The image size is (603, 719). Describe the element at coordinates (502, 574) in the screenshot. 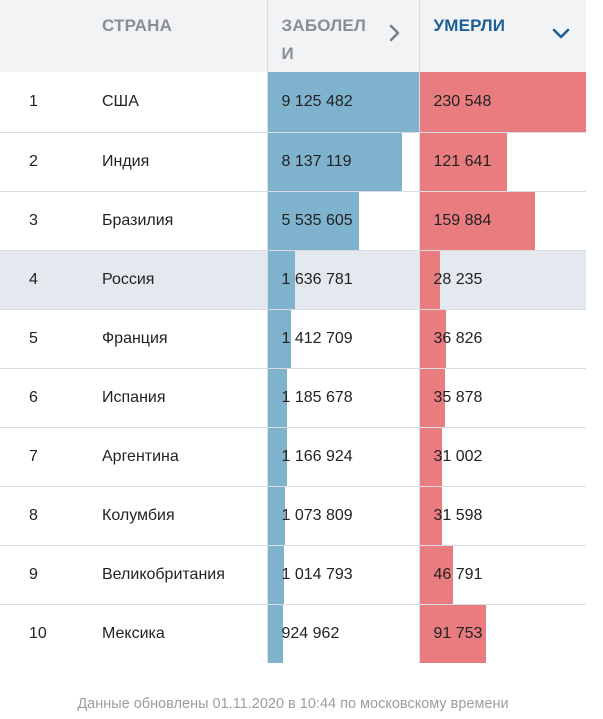

I see `deaths-cell: 46 791` at that location.